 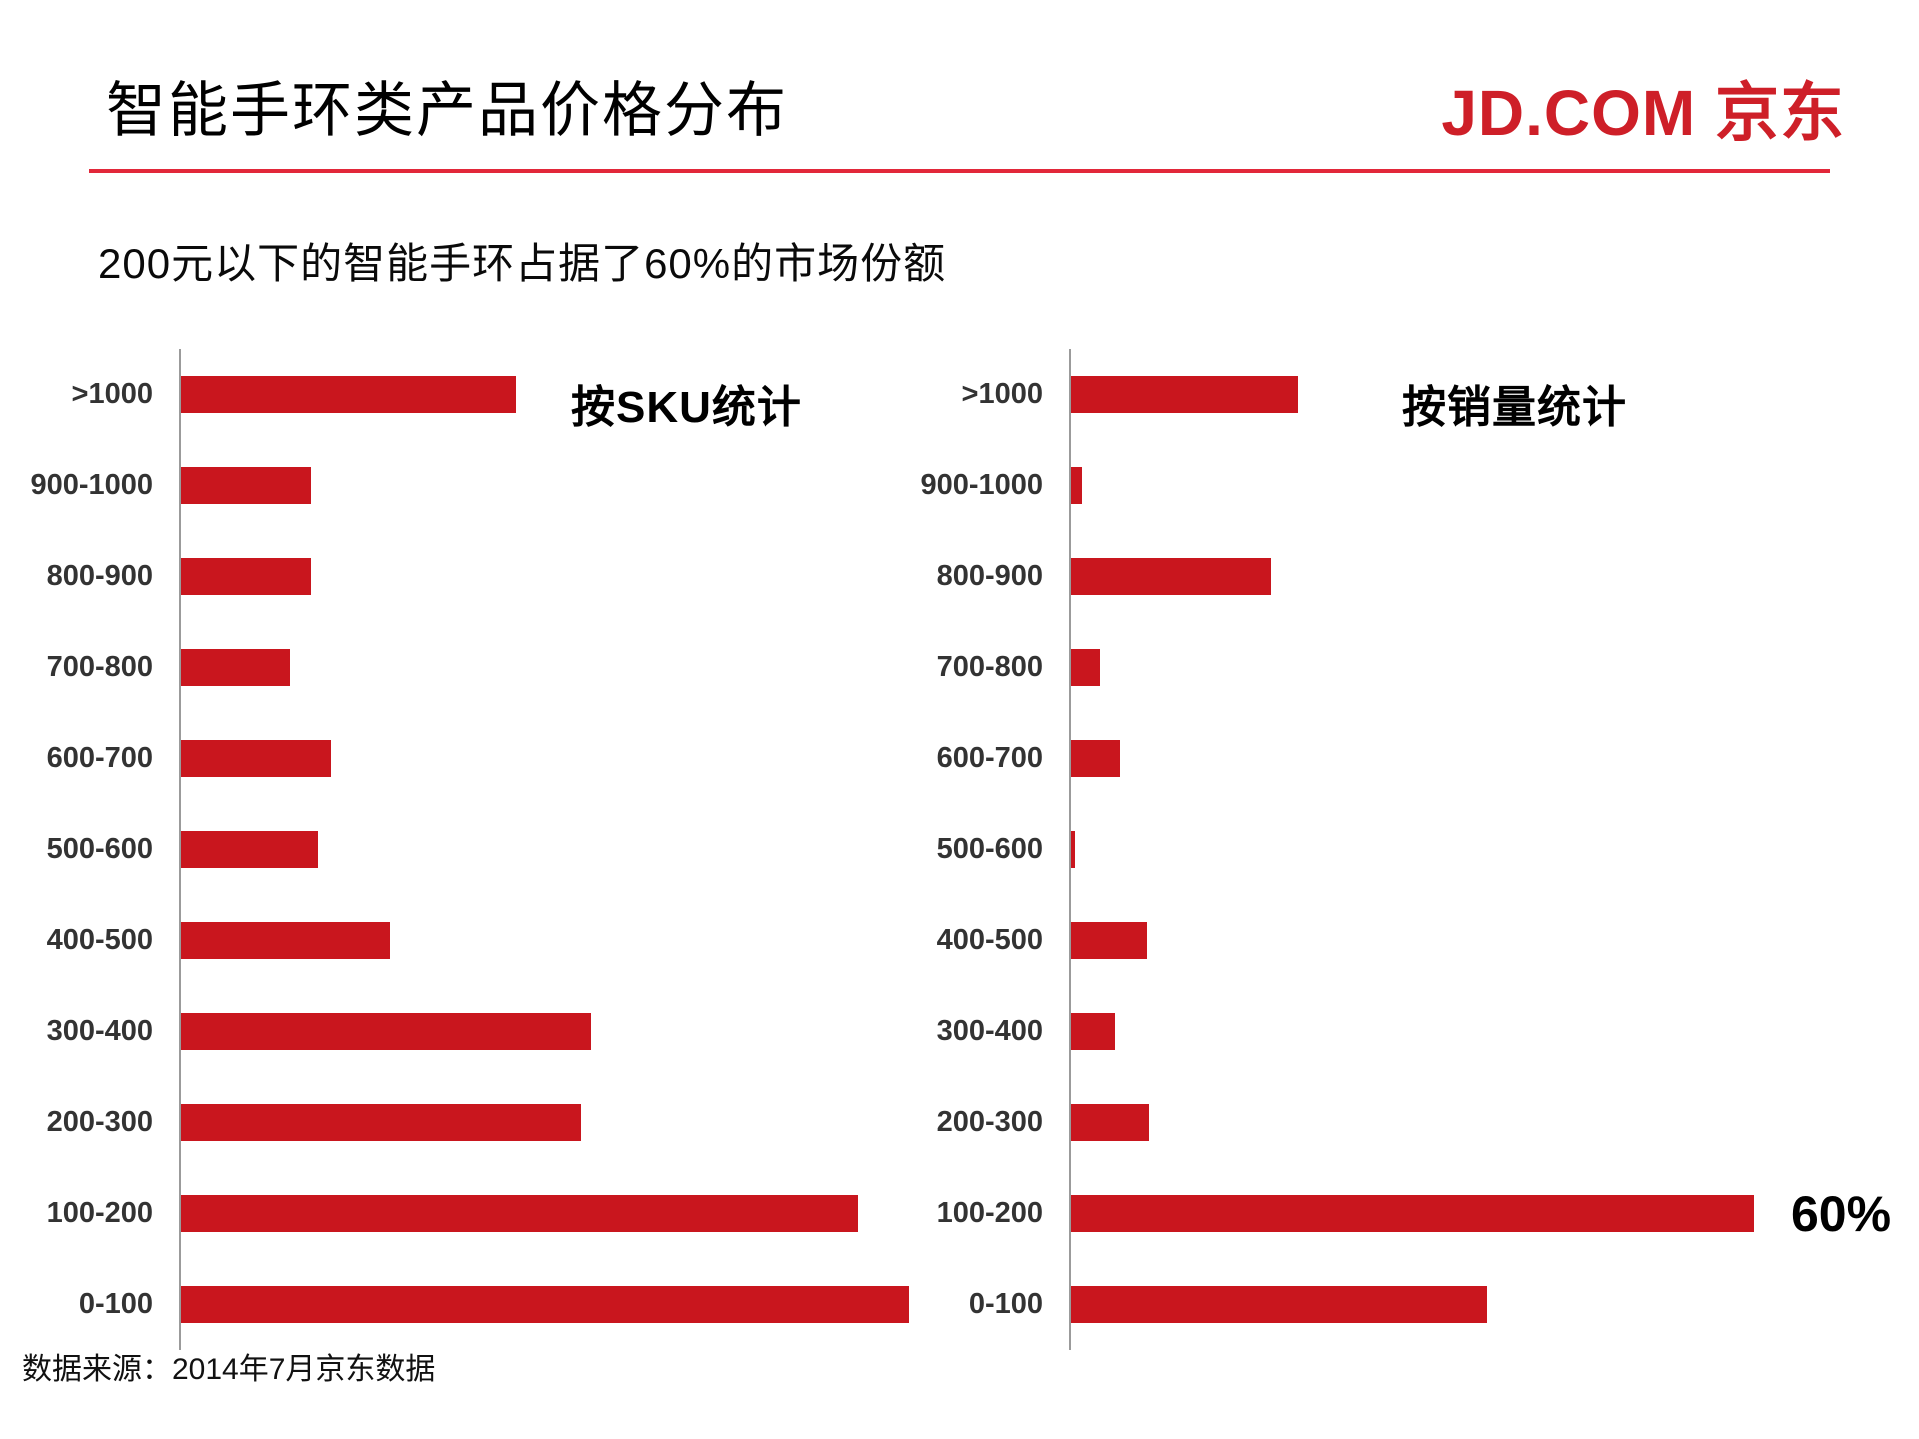 I want to click on percent-annotation: 60%, so click(x=1841, y=1213).